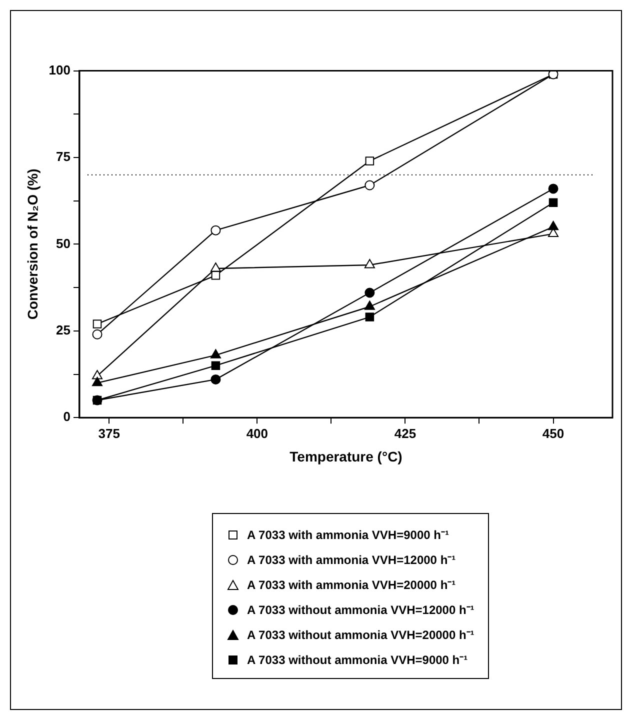 This screenshot has width=632, height=720. I want to click on legend-label: A 7033 with ammonia VVH=20000 h⁻¹, so click(351, 585).